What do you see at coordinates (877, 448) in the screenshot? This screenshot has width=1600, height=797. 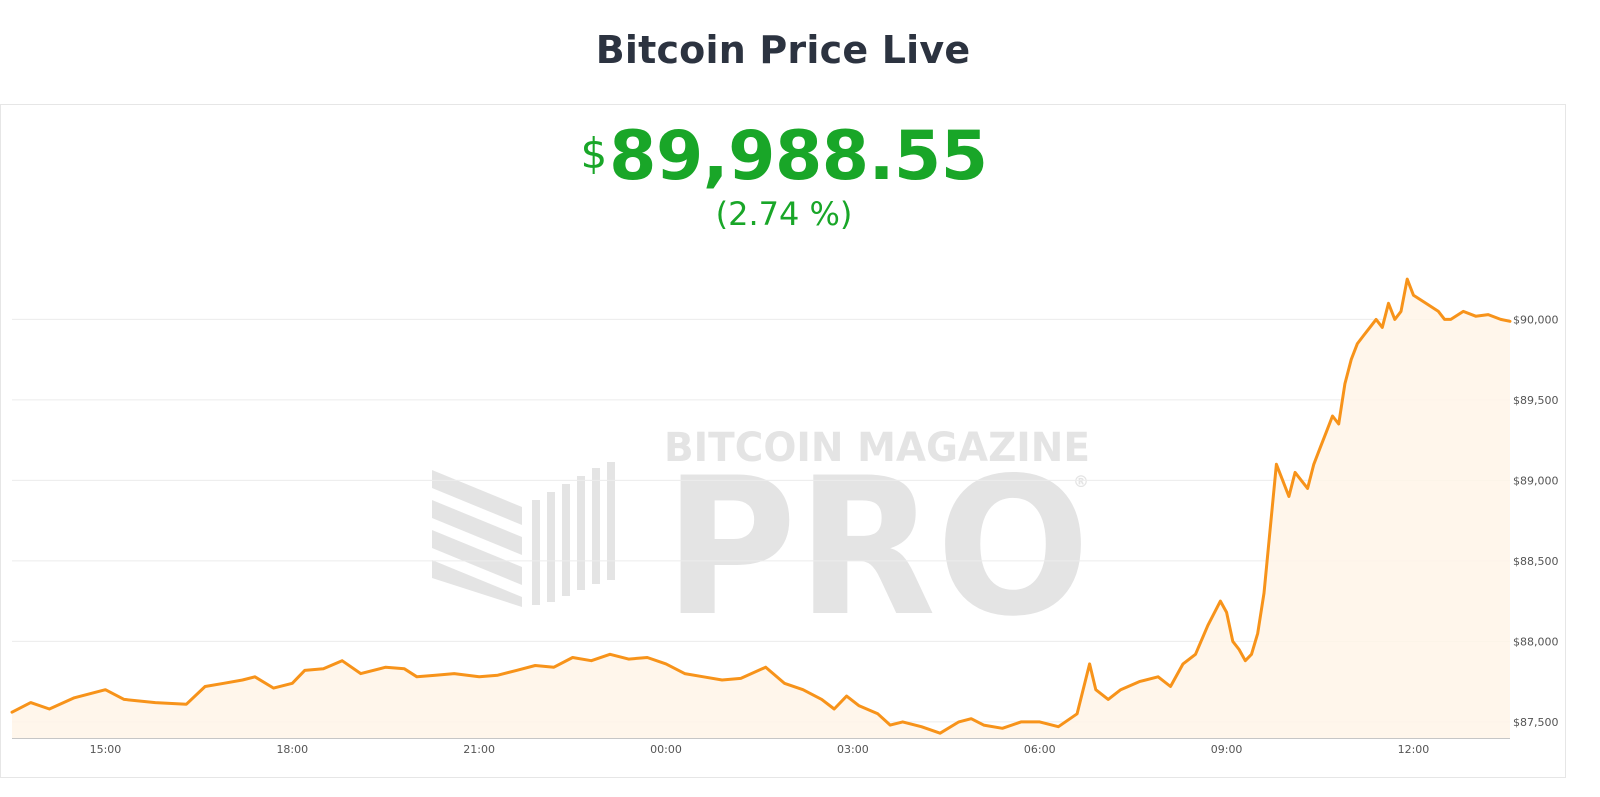 I see `watermark-line1: BITCOIN MAGAZINE` at bounding box center [877, 448].